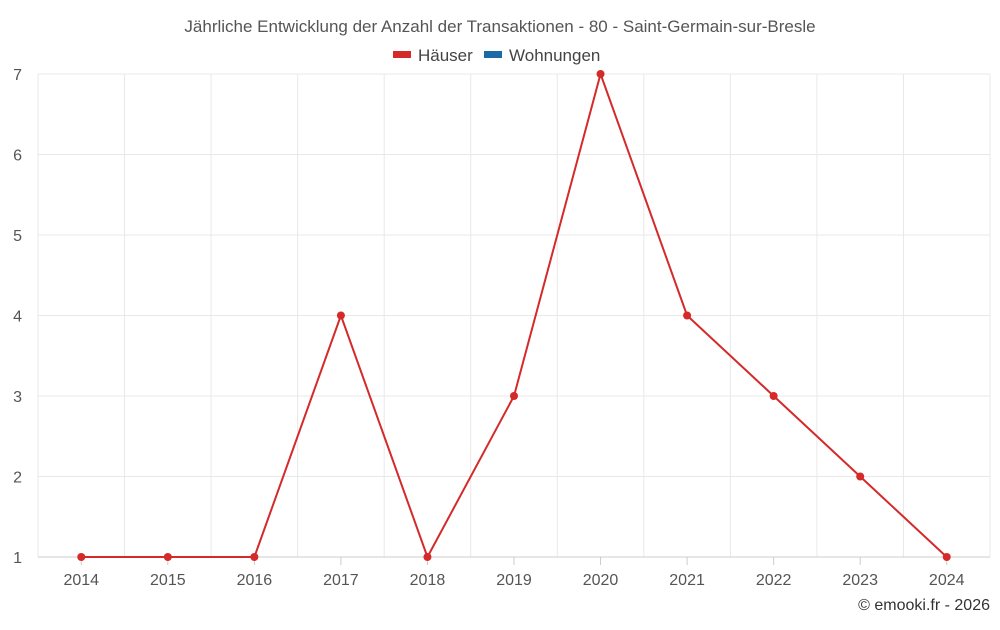 The width and height of the screenshot is (1000, 630). Describe the element at coordinates (341, 580) in the screenshot. I see `x-tick-label: 2017` at that location.